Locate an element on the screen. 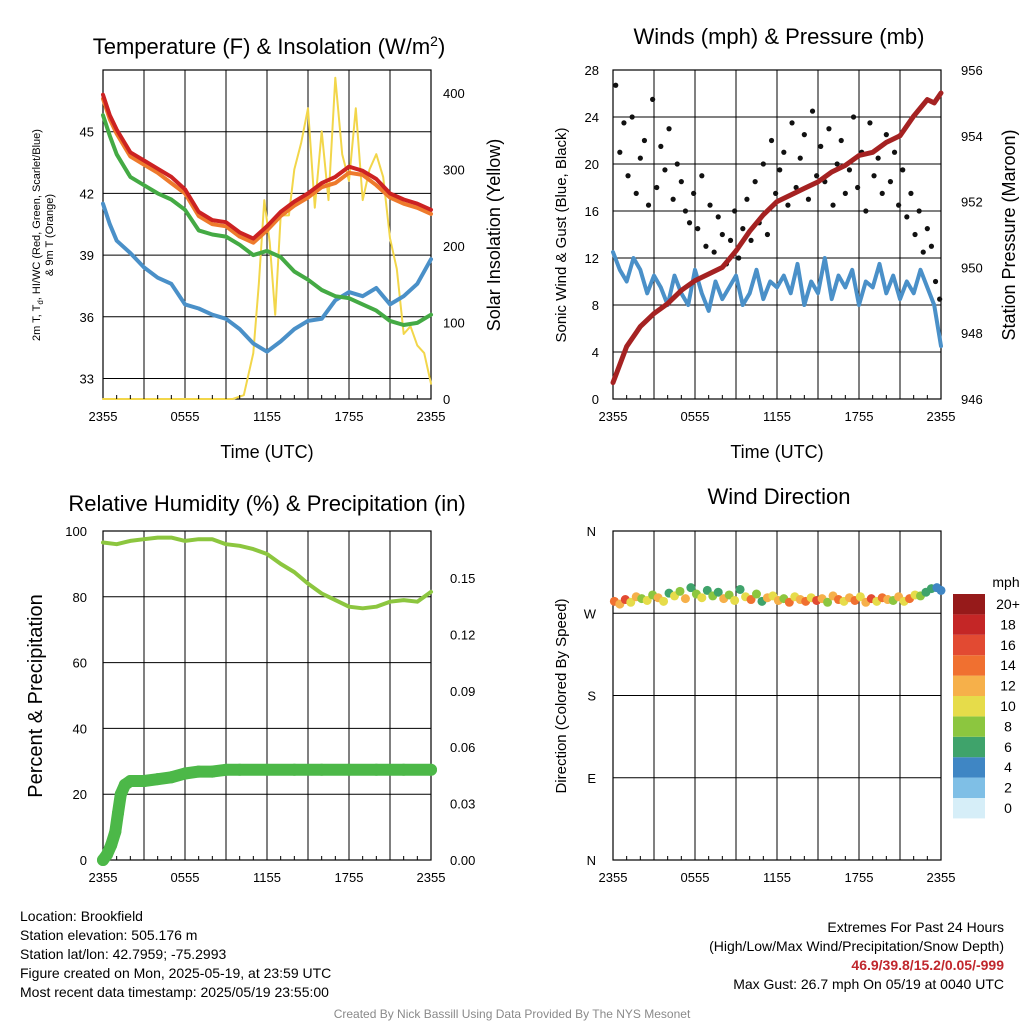 The height and width of the screenshot is (1024, 1024). dir-border is located at coordinates (777, 695).